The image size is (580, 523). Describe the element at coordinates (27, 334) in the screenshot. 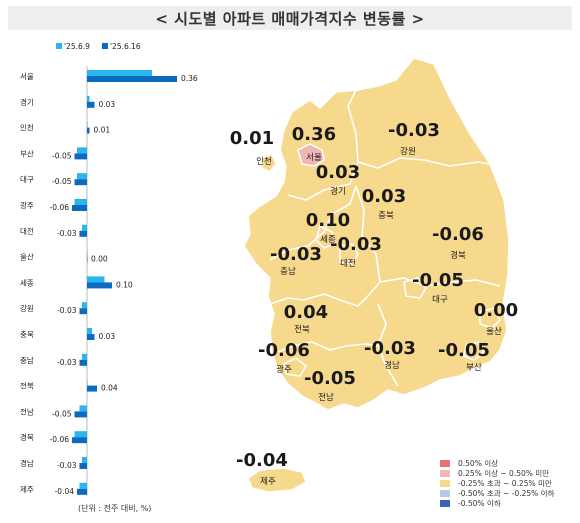

I see `category-label: 충북` at that location.